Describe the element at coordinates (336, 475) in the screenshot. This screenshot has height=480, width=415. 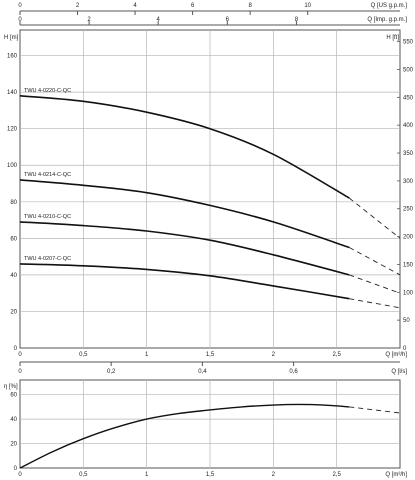
I see `efficiency-x-tick-label: 2,5` at that location.